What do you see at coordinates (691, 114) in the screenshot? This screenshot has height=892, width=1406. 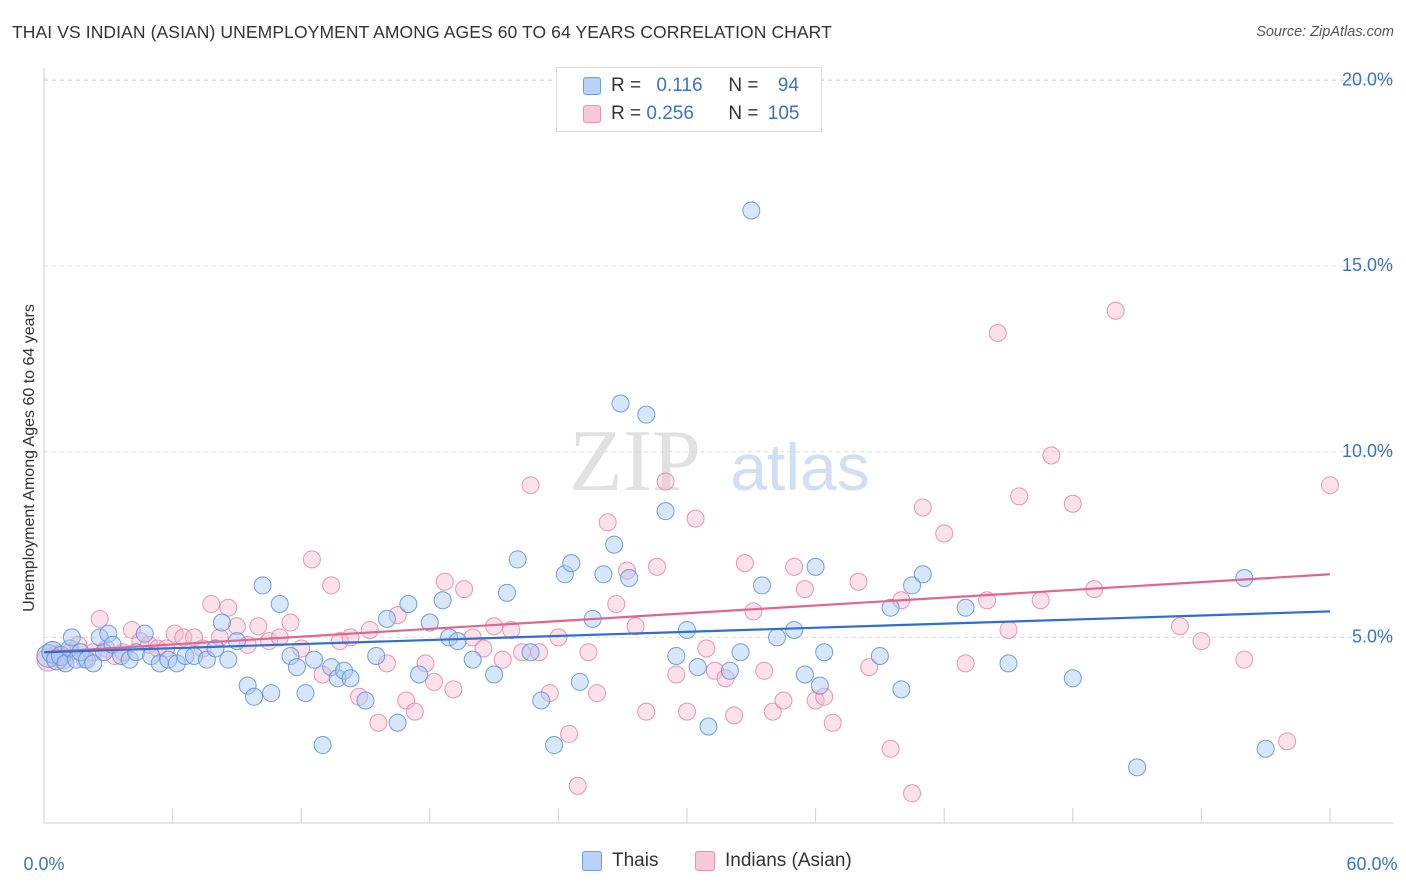 I see `legend-row-indians: R = 0.256 N = 105` at bounding box center [691, 114].